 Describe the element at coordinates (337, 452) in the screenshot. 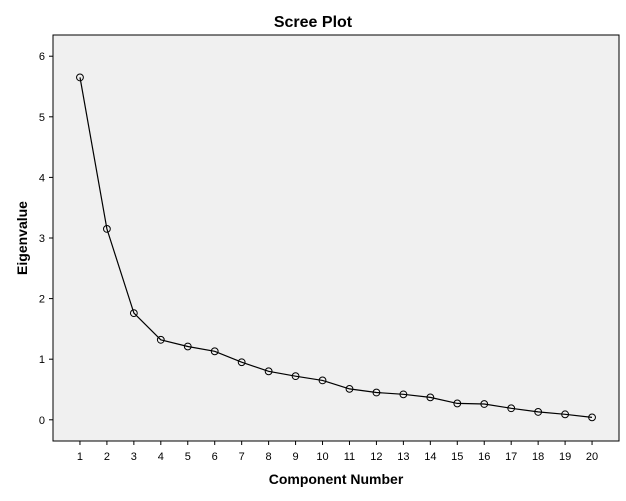

I see `x-axis-ticks: 1 2 3 4 5 6 7 8 9 10 11 12 13 14 15 16 17 18 19 20` at that location.